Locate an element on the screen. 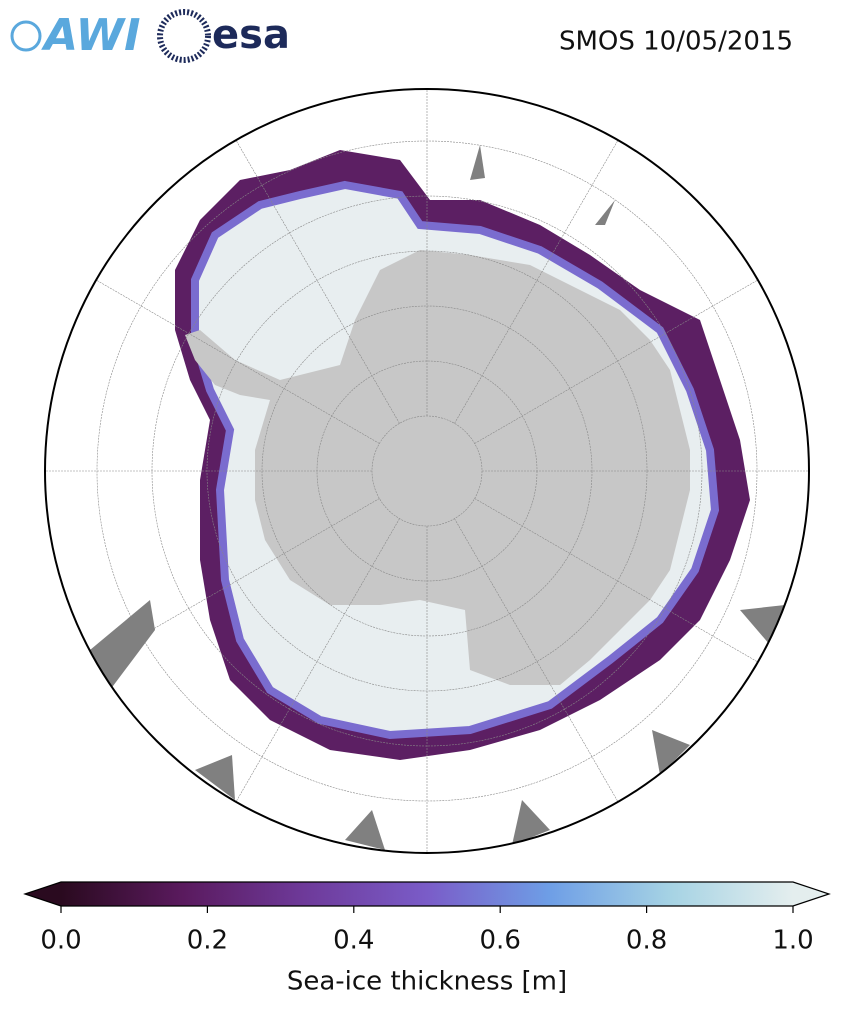  esa-emblem is located at coordinates (184, 36).